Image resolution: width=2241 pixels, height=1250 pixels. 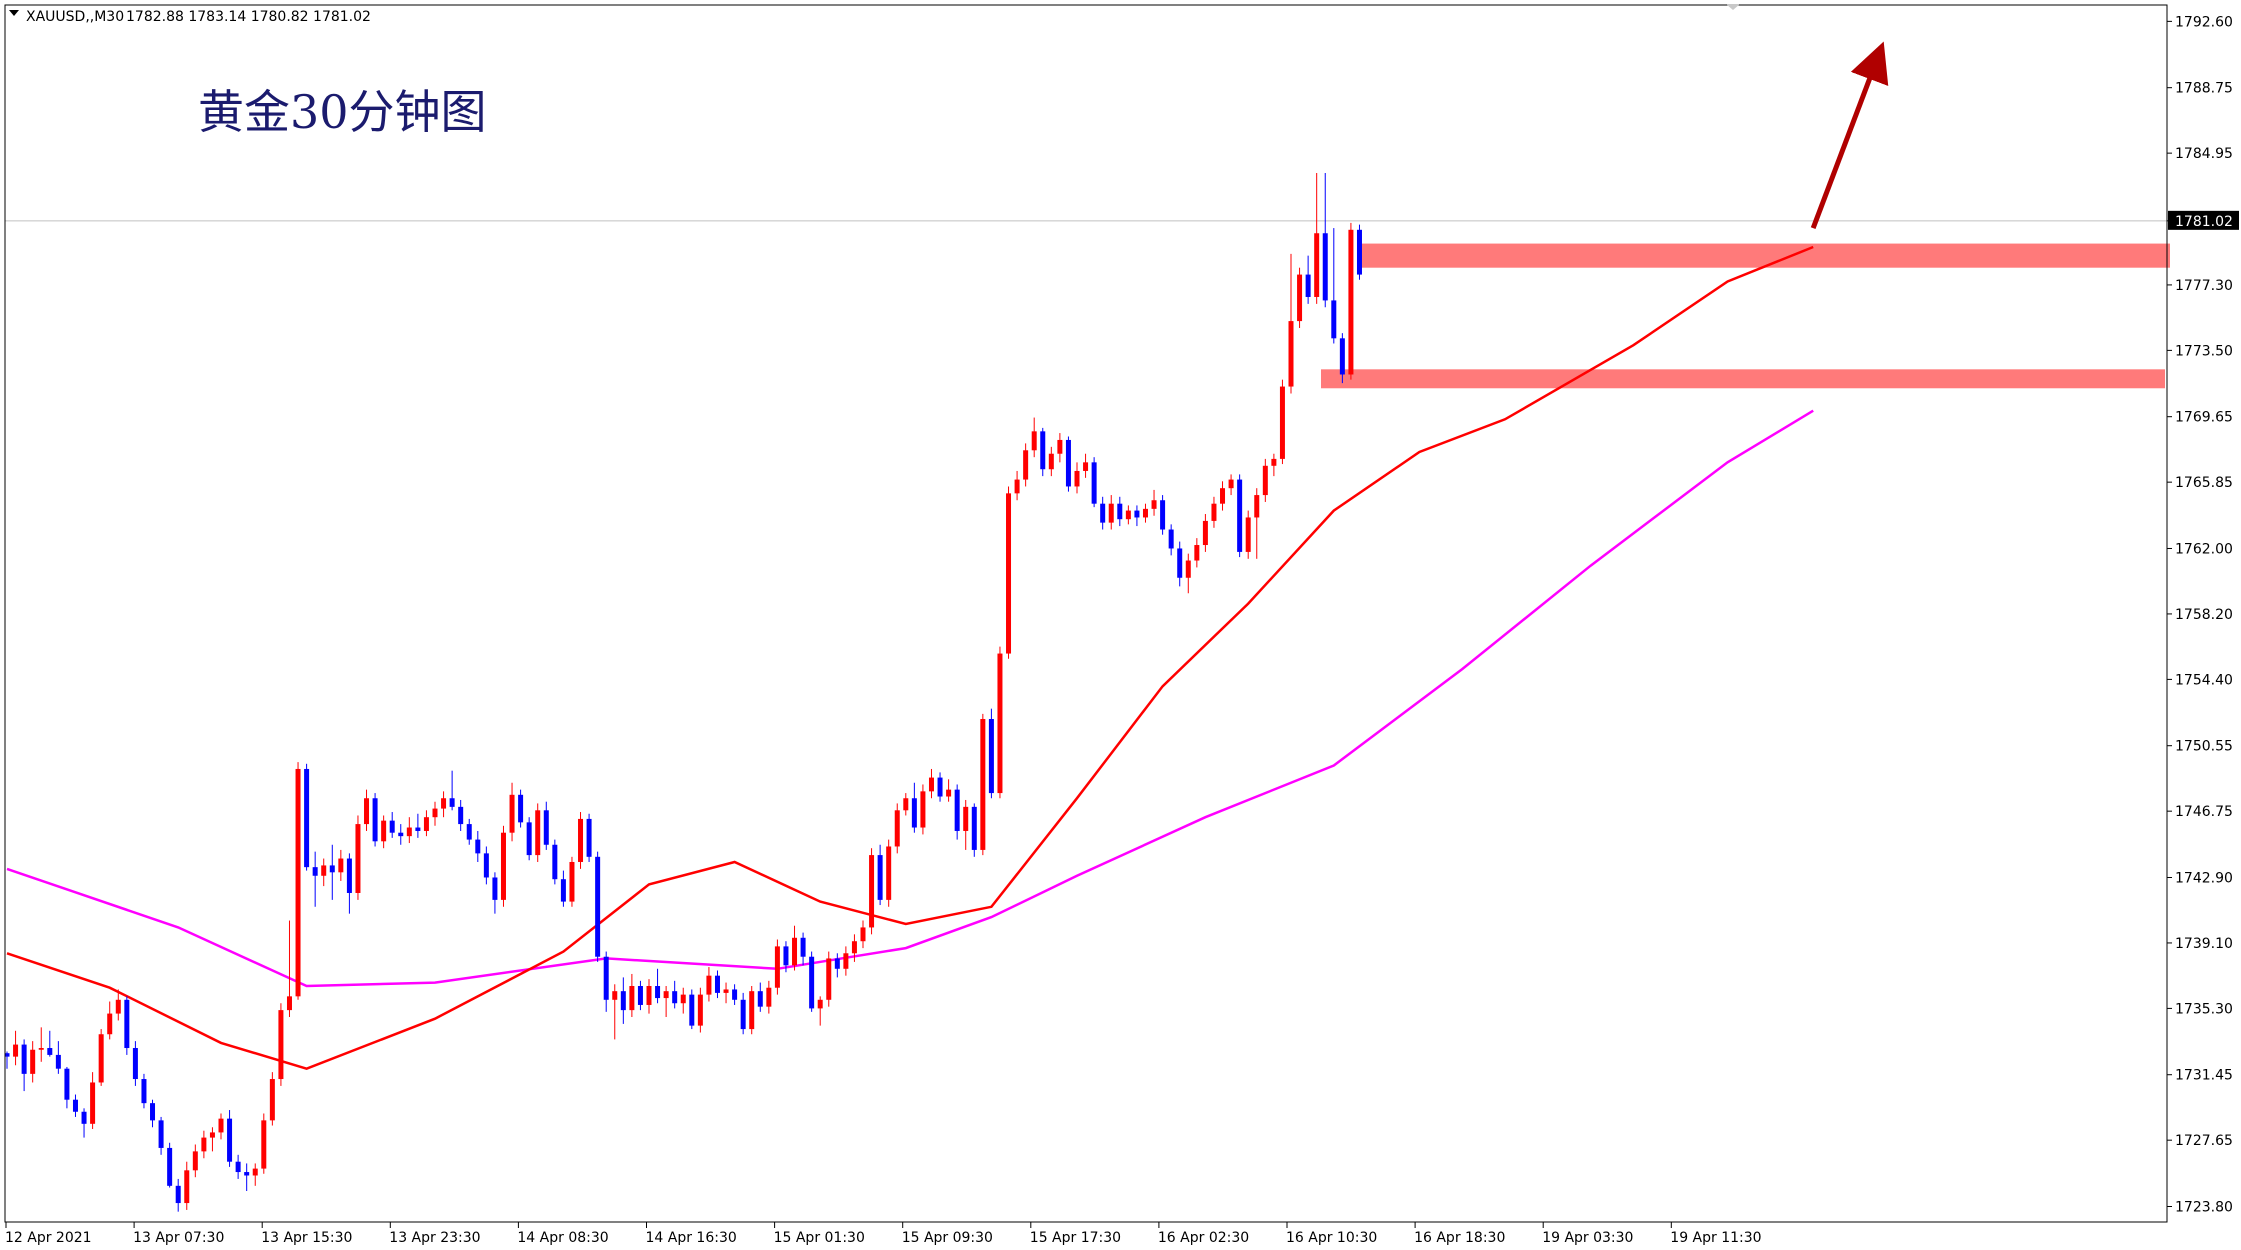 What do you see at coordinates (1331, 1238) in the screenshot?
I see `x-tick-label: 16 Apr 10:30` at bounding box center [1331, 1238].